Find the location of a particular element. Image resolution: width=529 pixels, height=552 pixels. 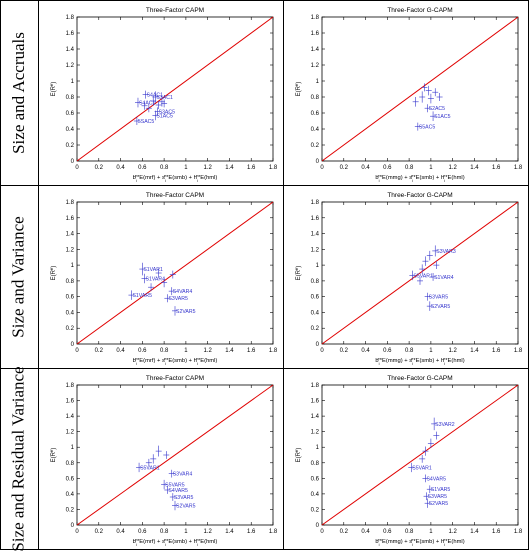

data-point: S2AC5 is located at coordinates (434, 108).